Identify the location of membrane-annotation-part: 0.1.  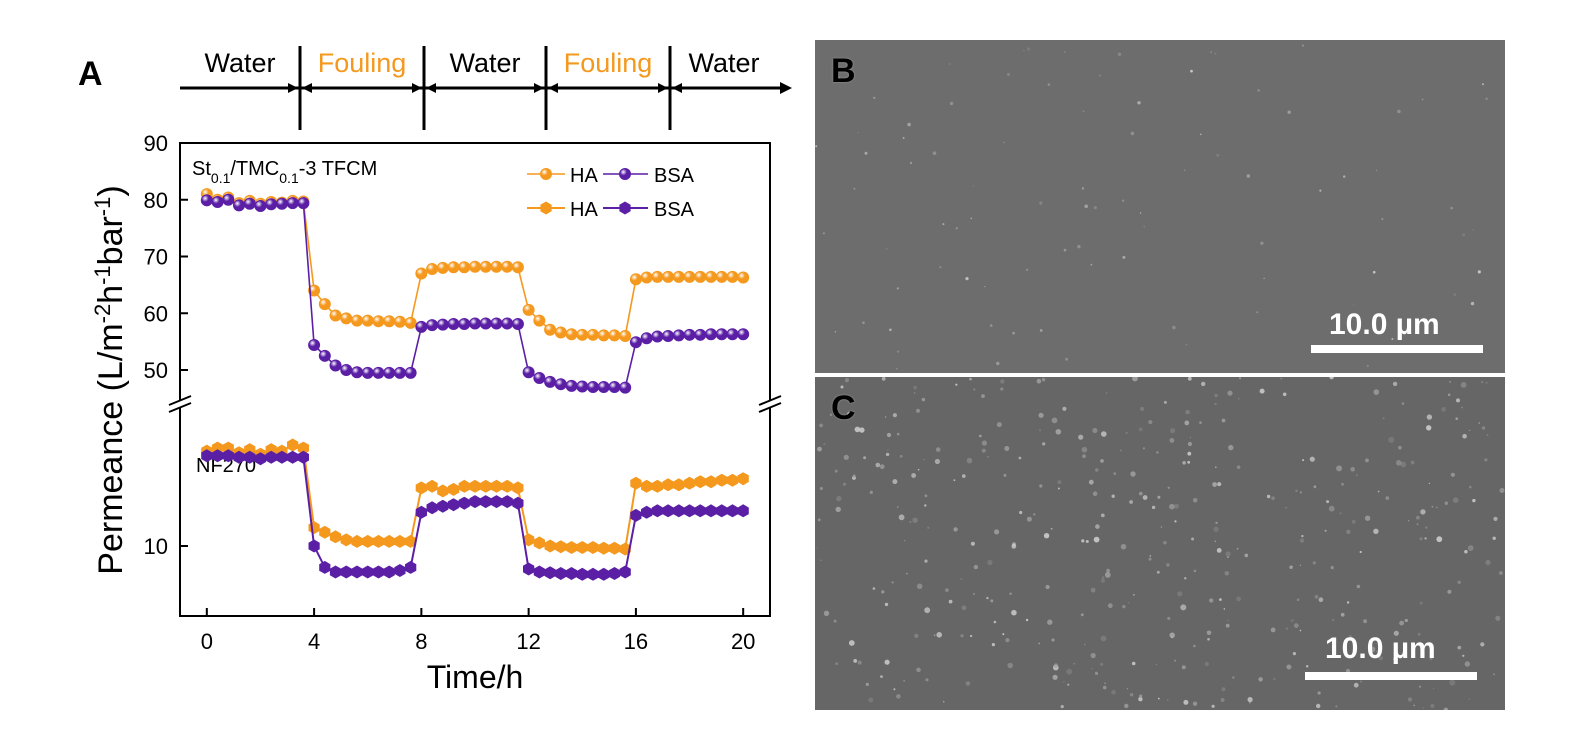
(221, 178).